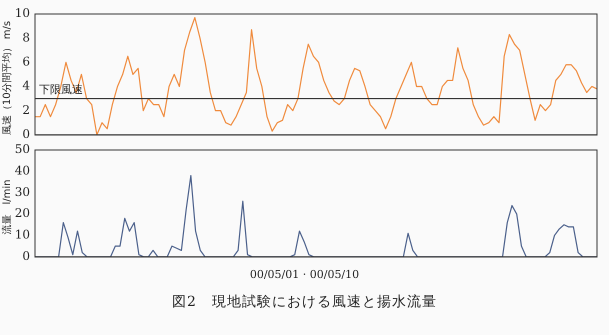  Describe the element at coordinates (22, 213) in the screenshot. I see `y-tick-label: 20` at that location.